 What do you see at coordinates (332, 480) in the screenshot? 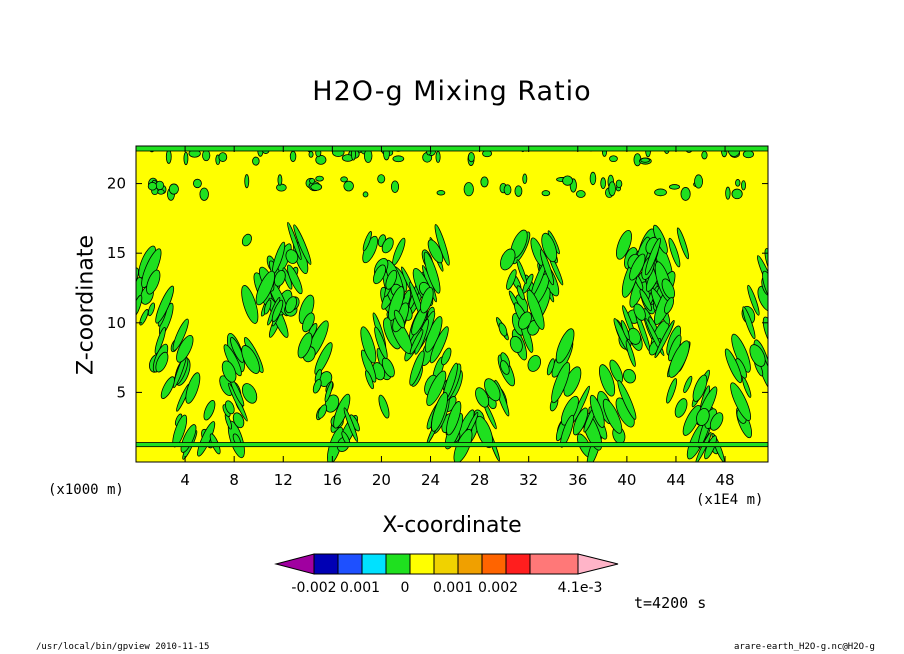
I see `x-tick-label: 16` at bounding box center [332, 480].